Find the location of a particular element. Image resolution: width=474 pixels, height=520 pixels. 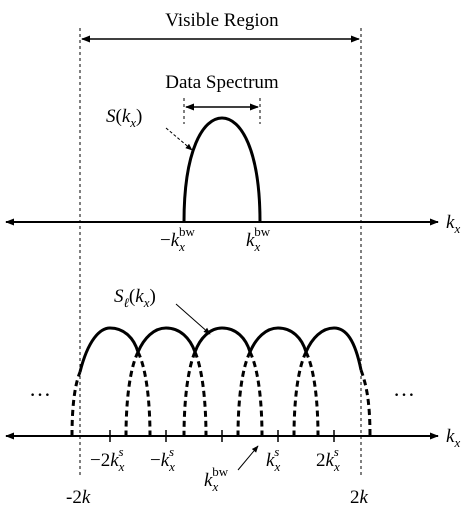

kx-bw-leader is located at coordinates (248, 458).